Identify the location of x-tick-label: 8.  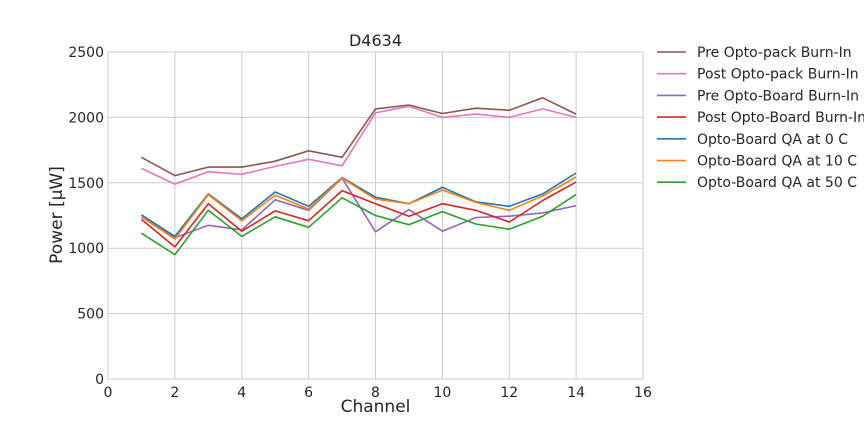
(375, 393).